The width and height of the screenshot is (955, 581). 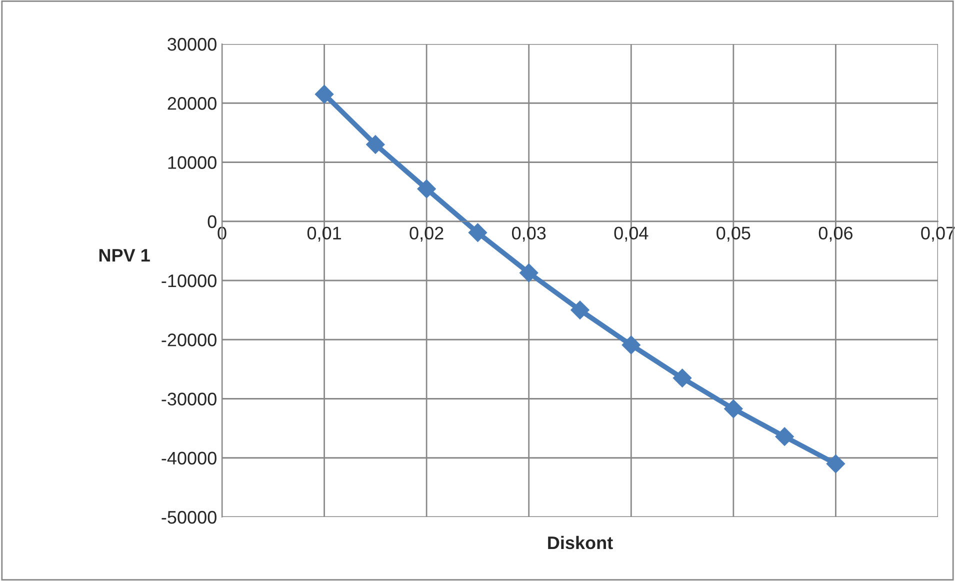 I want to click on y-tick-label: 0, so click(x=212, y=221).